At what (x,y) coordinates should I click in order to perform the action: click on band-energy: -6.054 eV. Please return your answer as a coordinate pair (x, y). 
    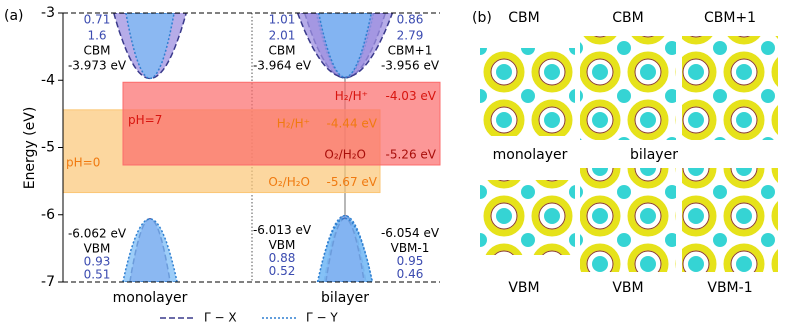
    Looking at the image, I should click on (410, 233).